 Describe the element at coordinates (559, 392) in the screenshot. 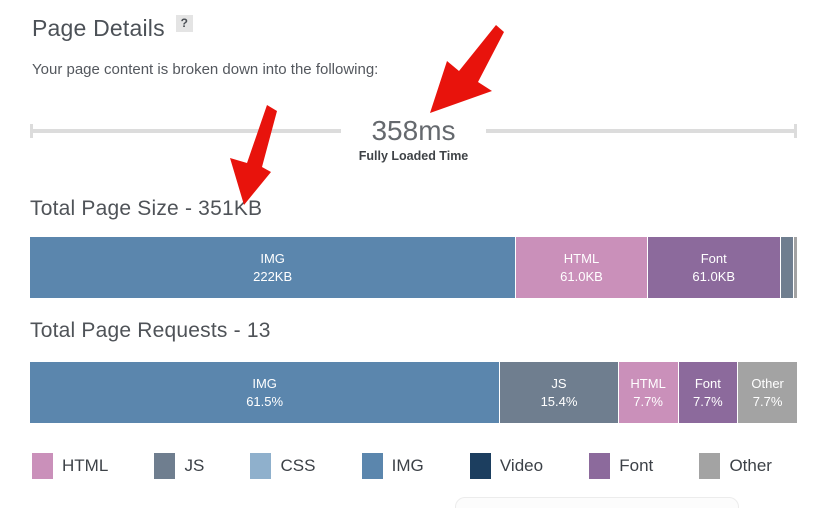

I see `requests-segment-js: JS 15.4%` at that location.